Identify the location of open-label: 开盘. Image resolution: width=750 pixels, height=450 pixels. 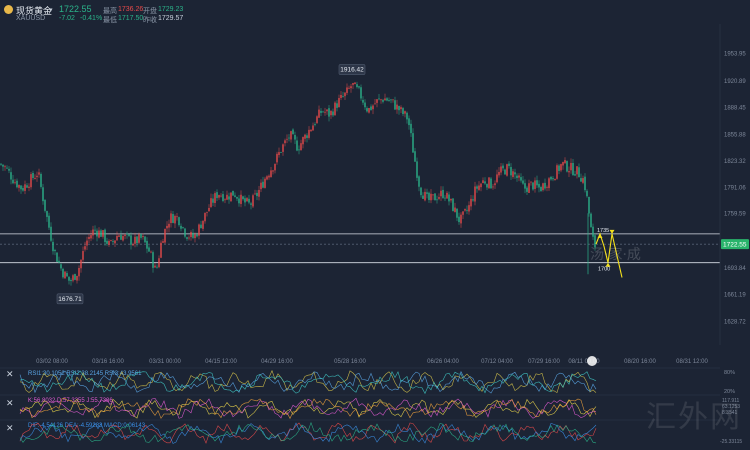
(150, 11).